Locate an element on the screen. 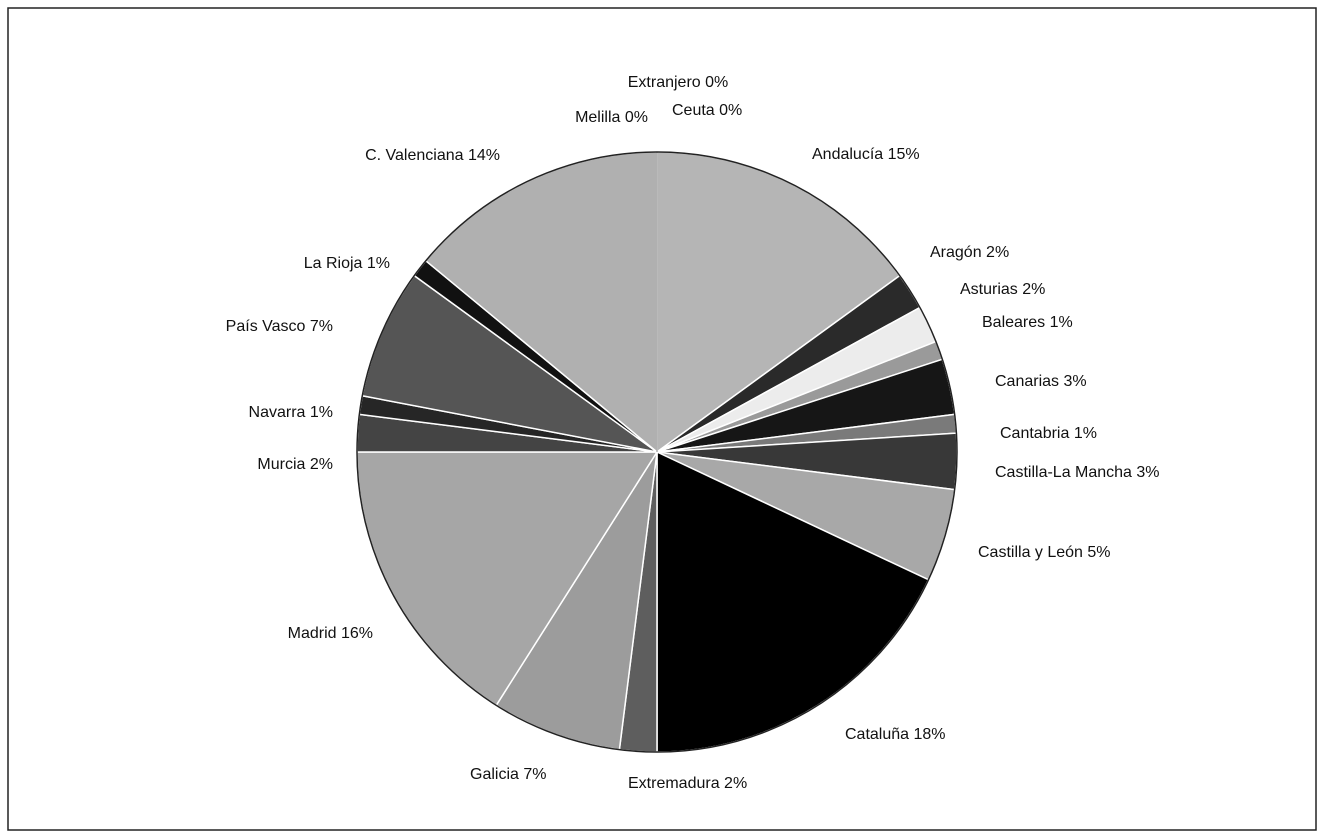  slice-name: Extremadura is located at coordinates (674, 783).